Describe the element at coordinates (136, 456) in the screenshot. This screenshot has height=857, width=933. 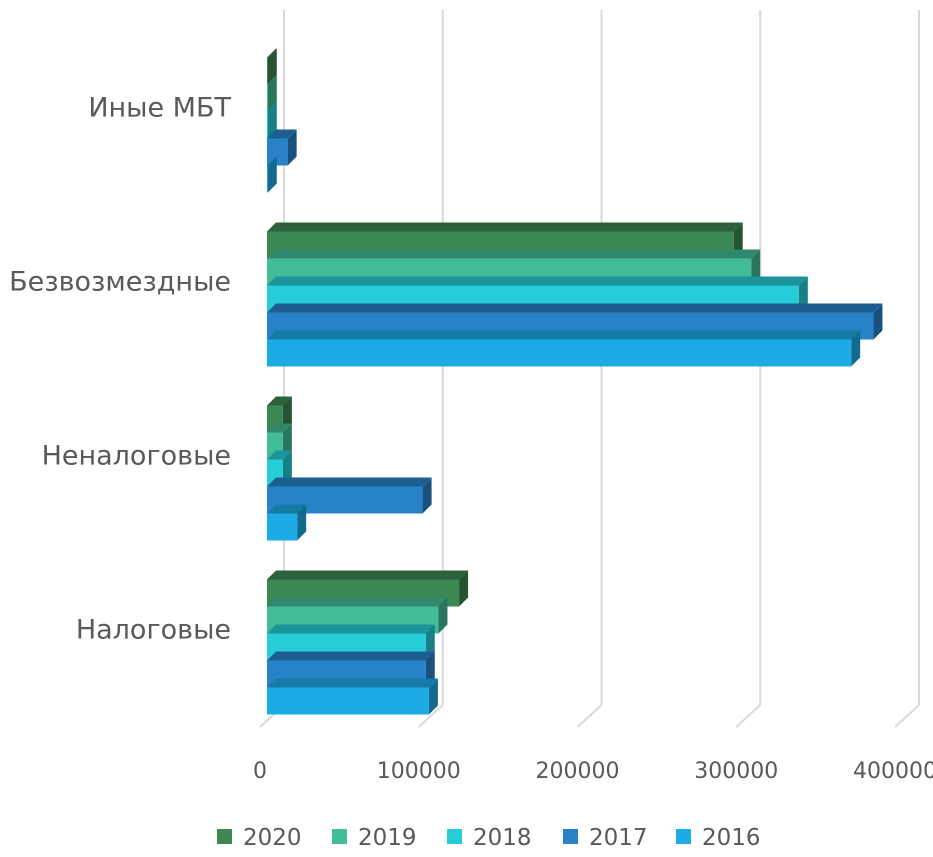
I see `category-label: Неналоговые` at that location.